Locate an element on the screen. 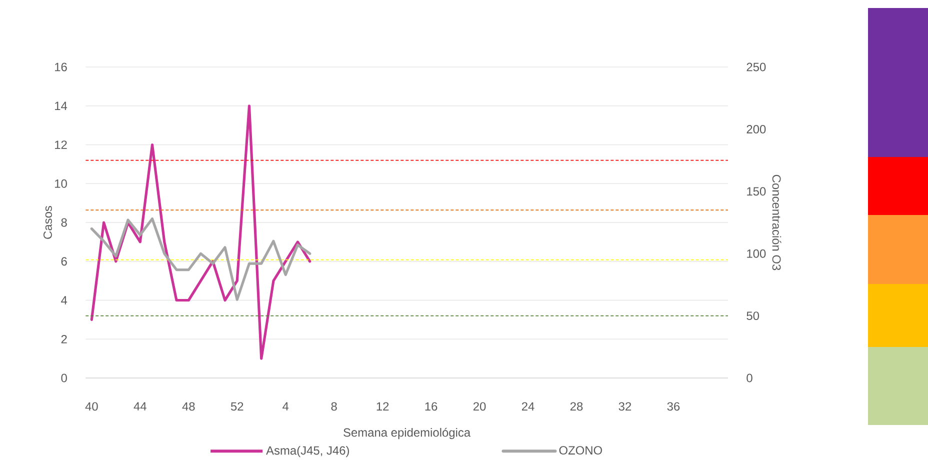 The width and height of the screenshot is (928, 460). x-tick-label: 20 is located at coordinates (479, 406).